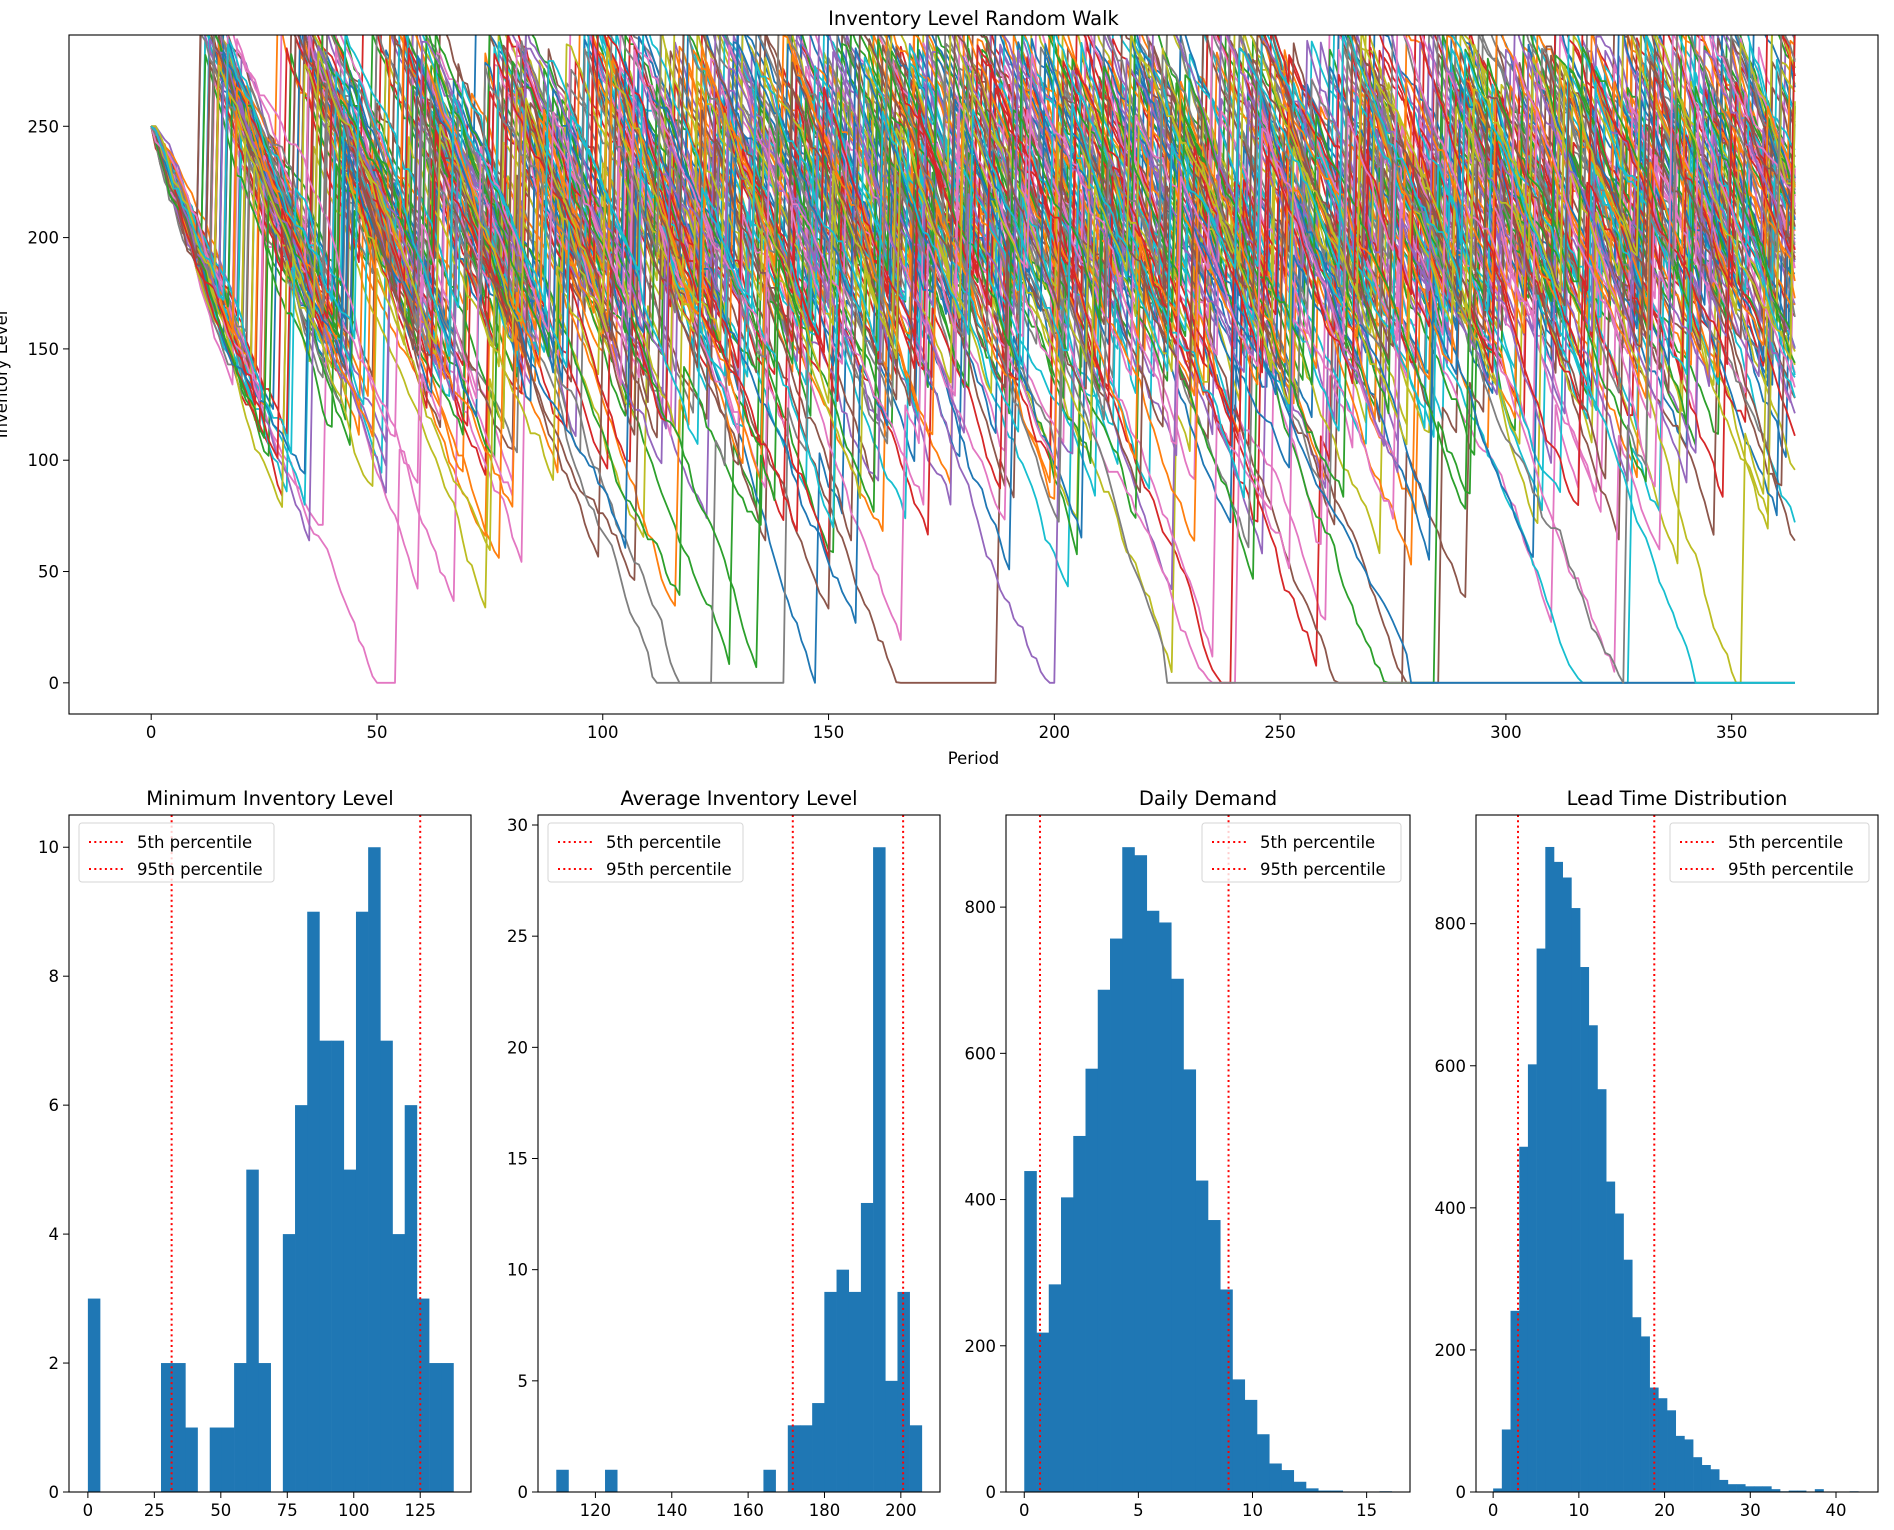 Image resolution: width=1894 pixels, height=1530 pixels. Describe the element at coordinates (5, 375) in the screenshot. I see `y-axis-label: Inventory Level` at that location.